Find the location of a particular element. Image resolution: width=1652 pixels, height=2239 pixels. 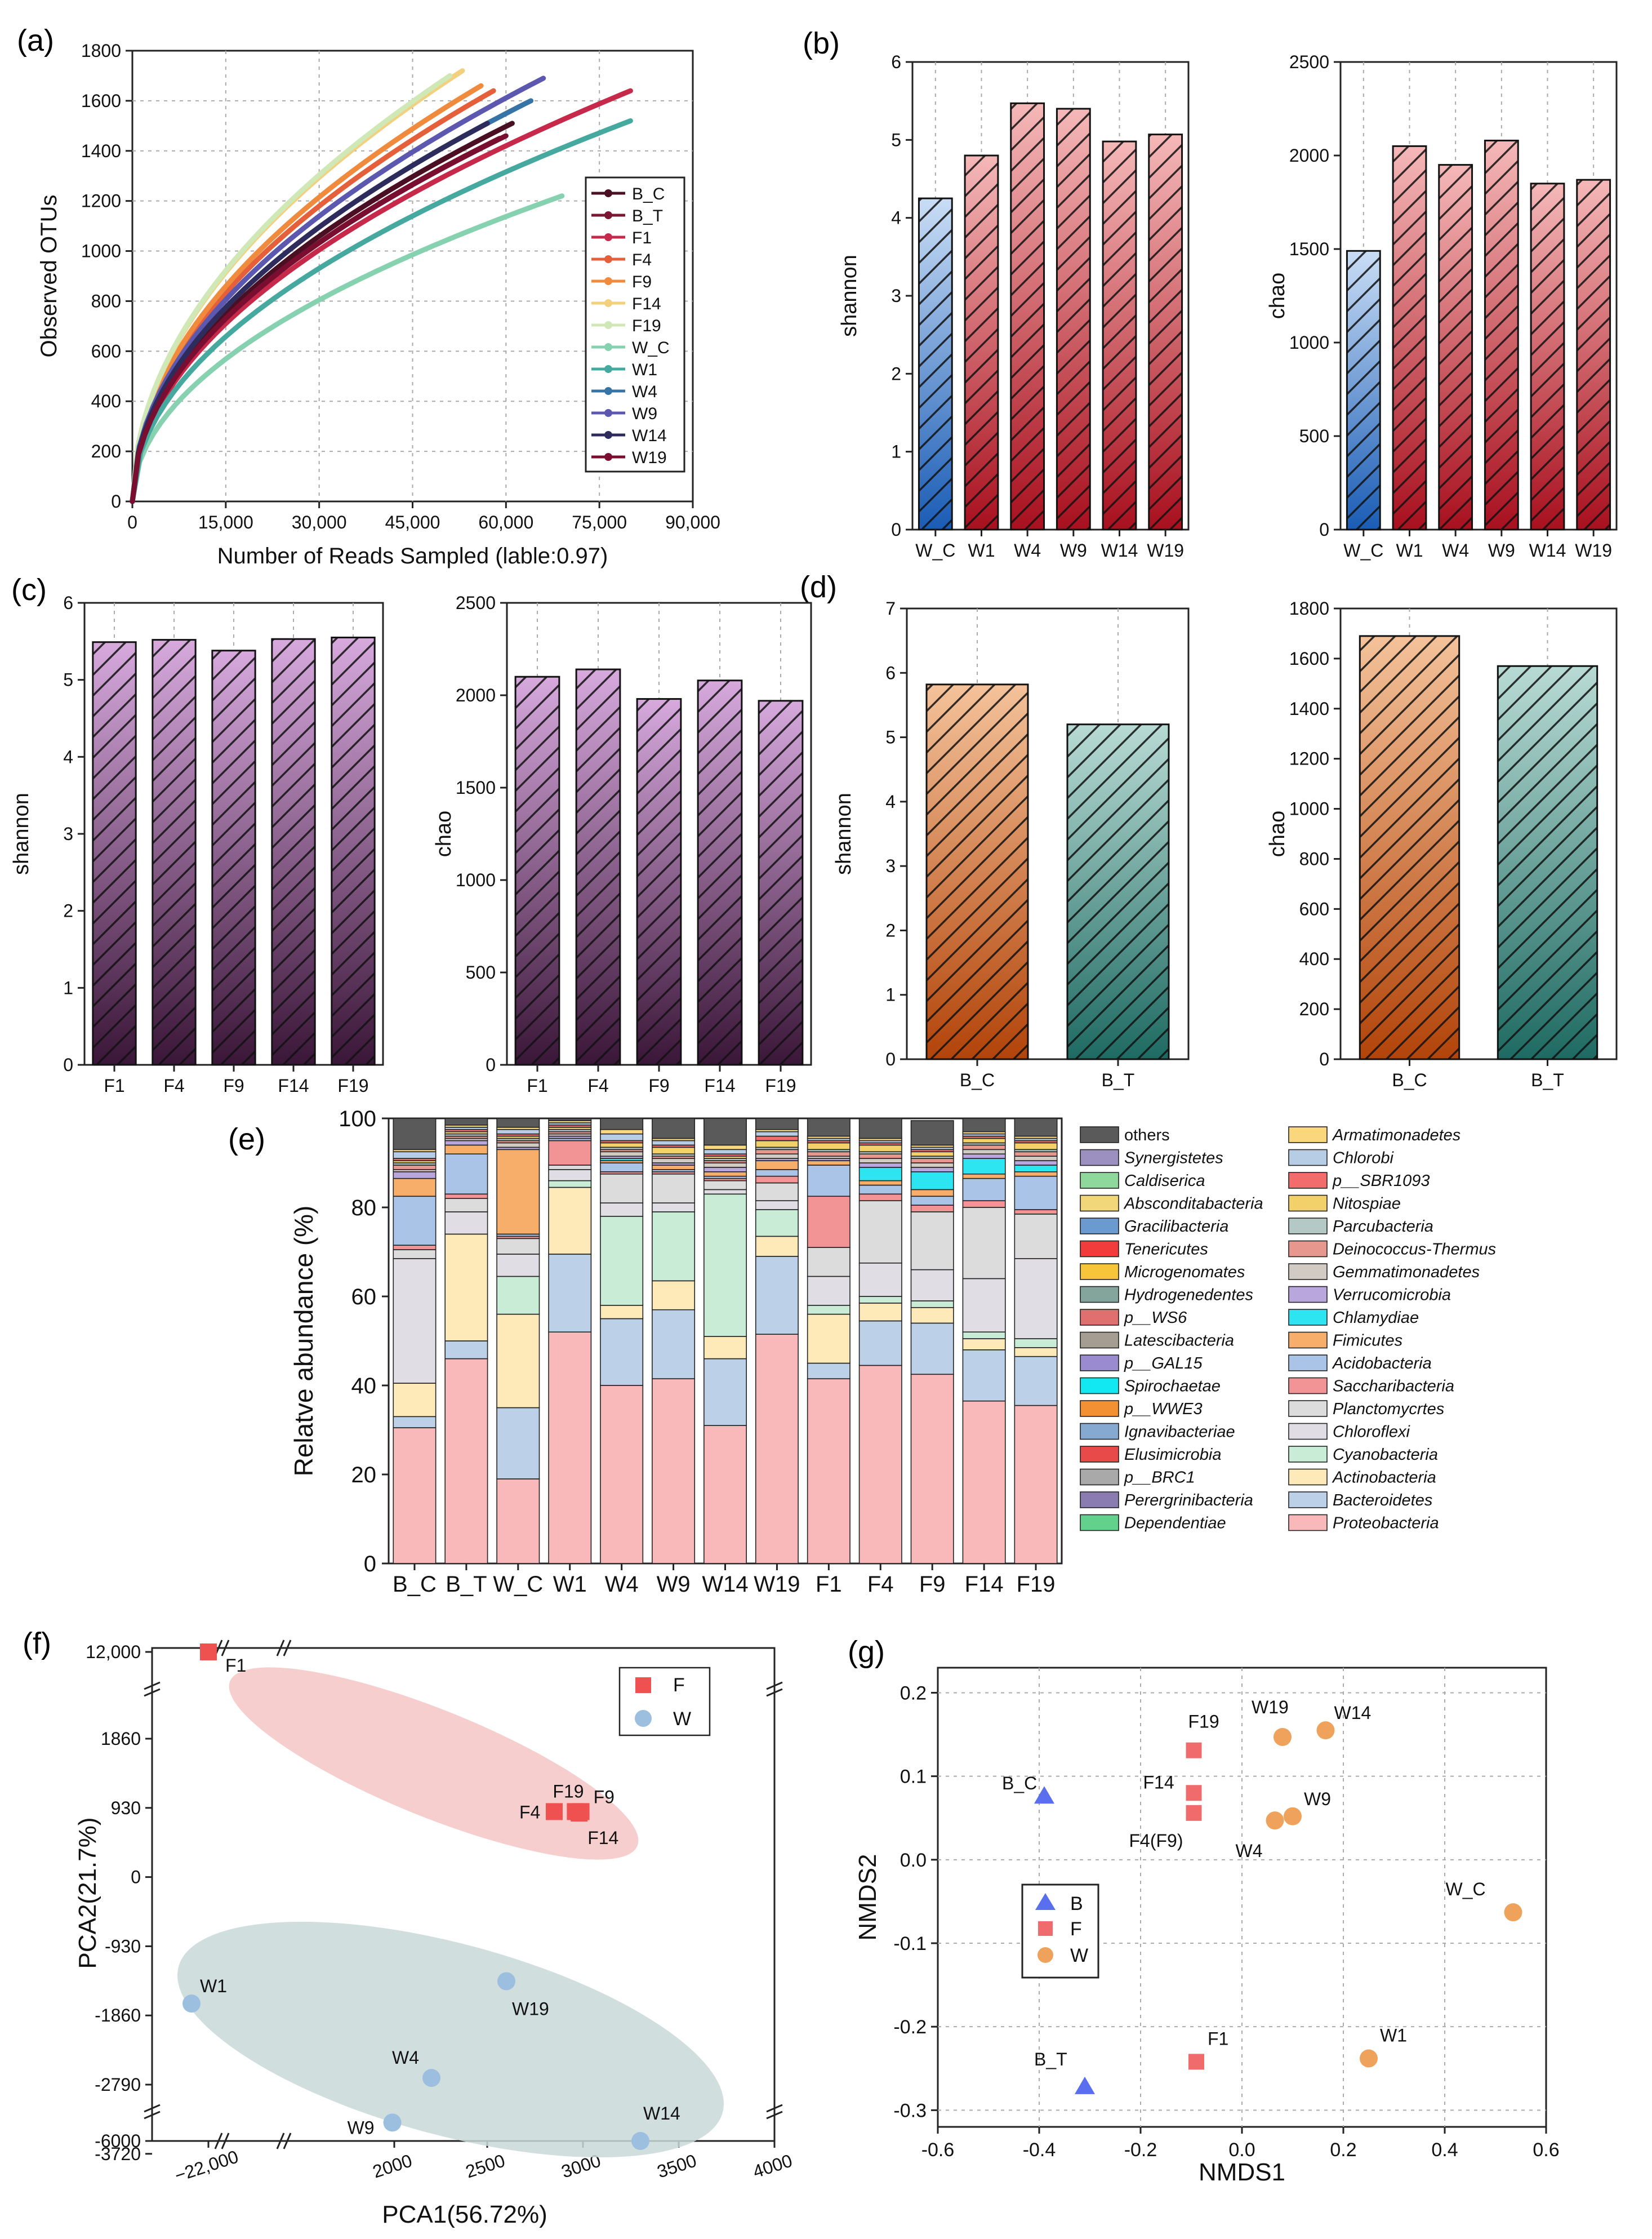

segment-f14-saccharibacteria is located at coordinates (984, 1204).